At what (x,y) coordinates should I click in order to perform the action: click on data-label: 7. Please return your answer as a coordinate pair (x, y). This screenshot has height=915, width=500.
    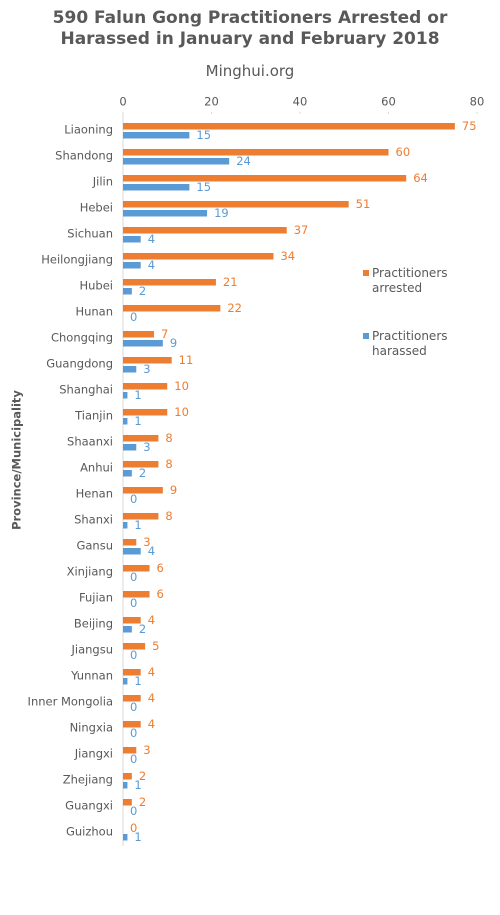
    Looking at the image, I should click on (164, 334).